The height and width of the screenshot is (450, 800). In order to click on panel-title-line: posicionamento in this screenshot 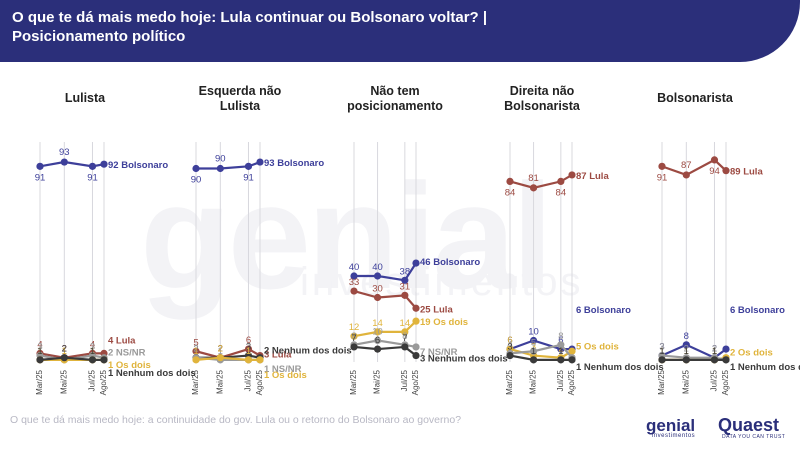, I will do `click(395, 106)`.